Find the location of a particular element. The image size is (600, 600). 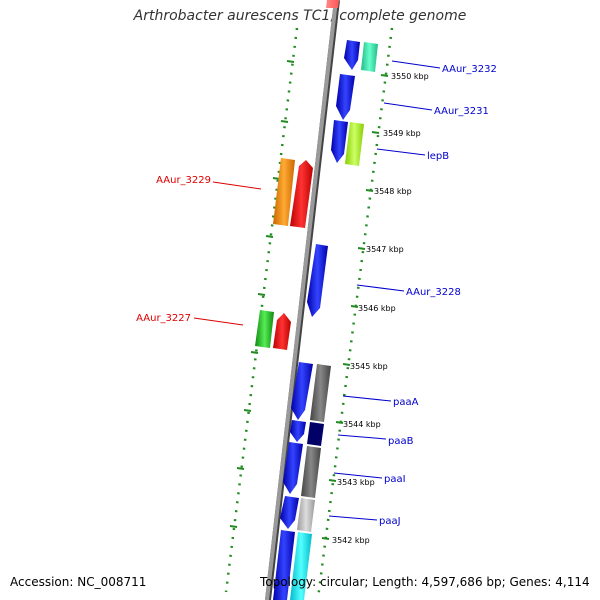

gene-label-aaur-3232: AAur_3232 is located at coordinates (469, 69).